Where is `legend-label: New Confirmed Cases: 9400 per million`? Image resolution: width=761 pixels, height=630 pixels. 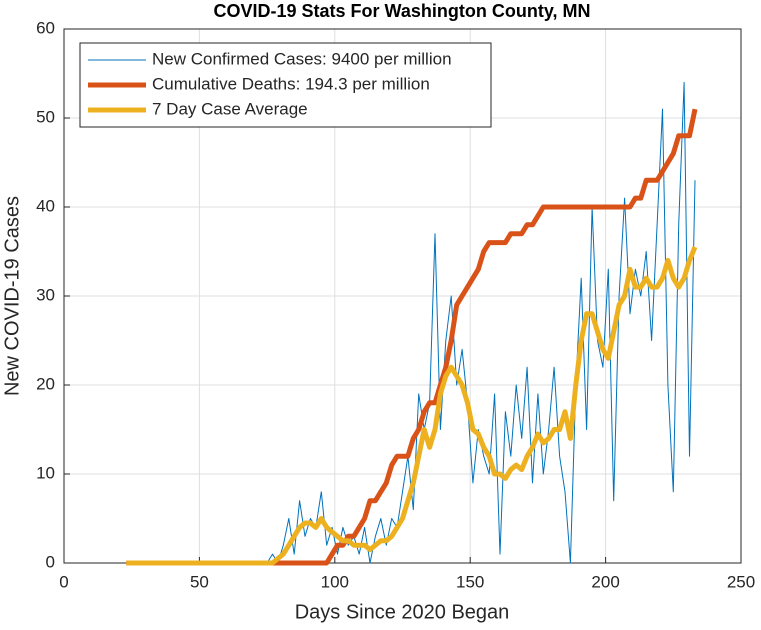 legend-label: New Confirmed Cases: 9400 per million is located at coordinates (302, 58).